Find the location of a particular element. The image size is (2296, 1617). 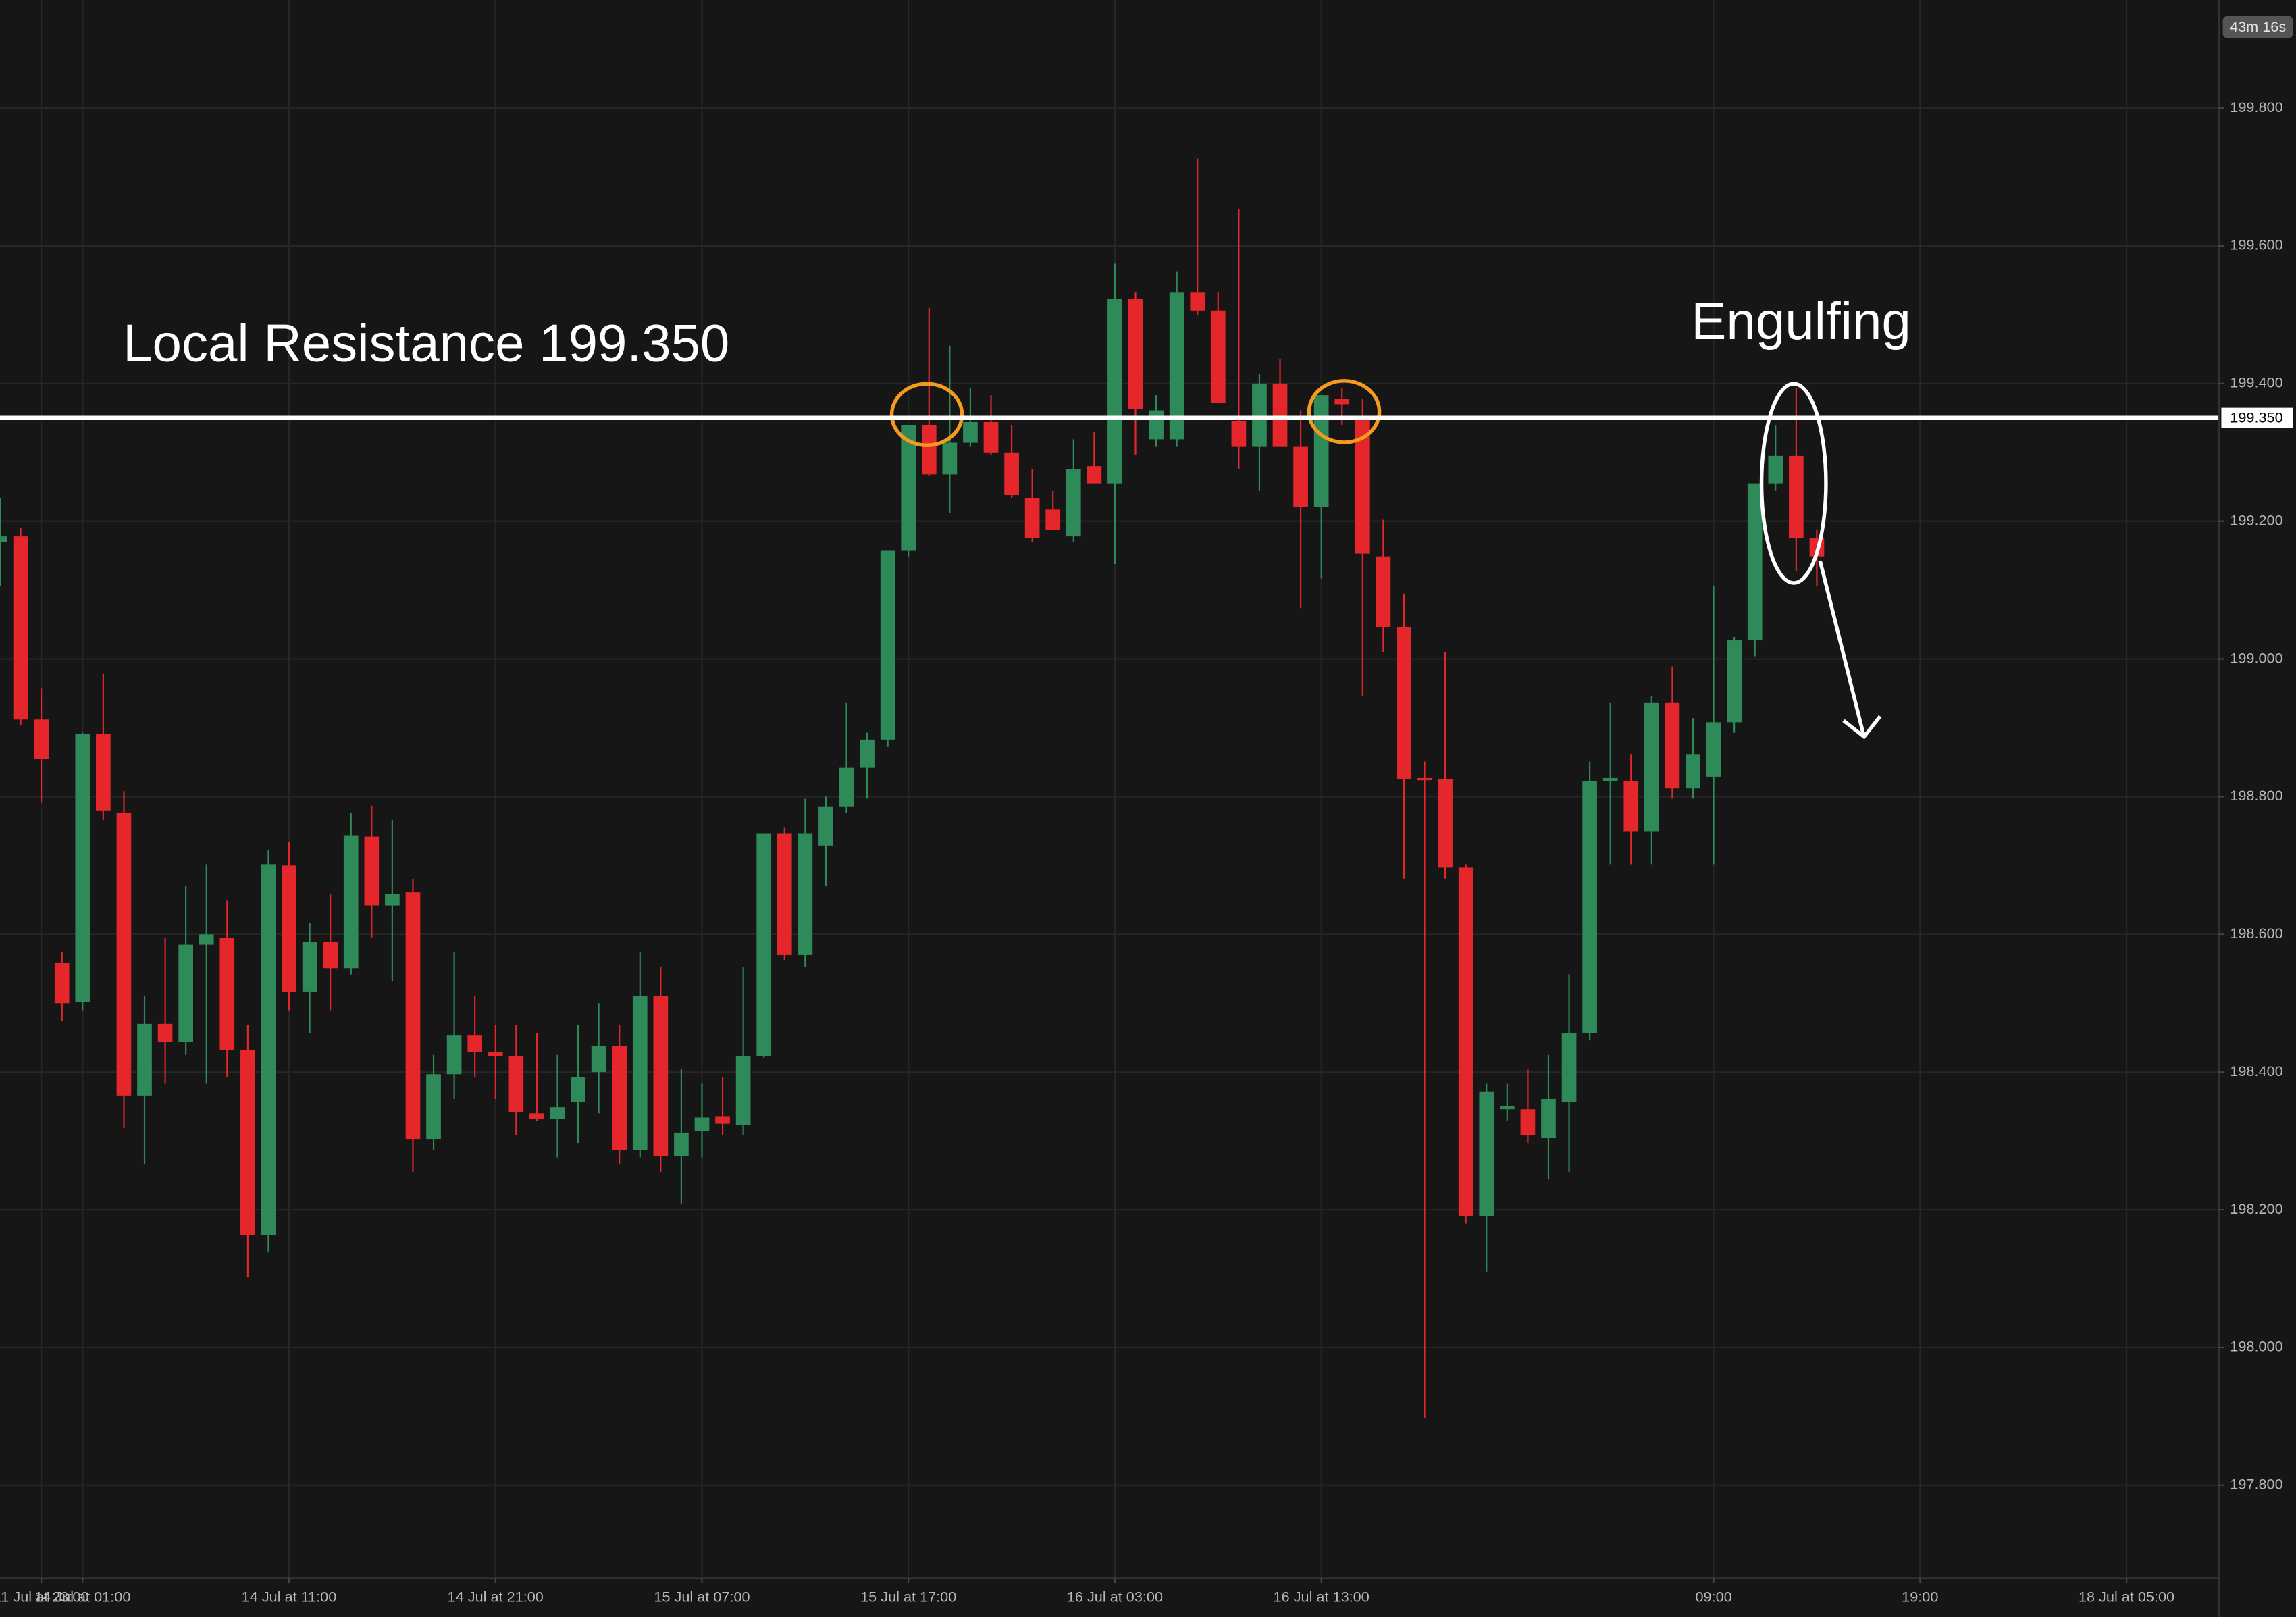

x-tick-label: 14 Jul at 01:00 is located at coordinates (82, 1596).